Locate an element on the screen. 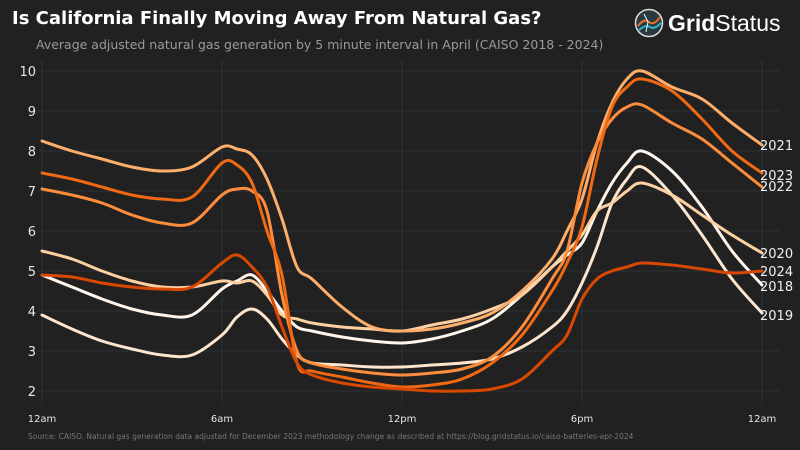  series-label-2020: 2020 is located at coordinates (776, 254).